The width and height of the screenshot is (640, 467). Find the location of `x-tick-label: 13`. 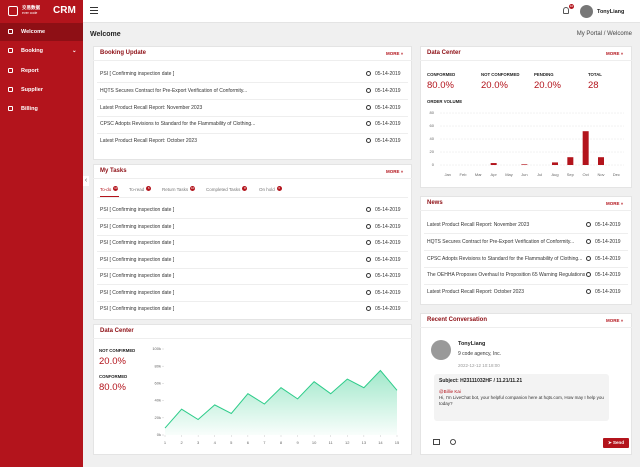

x-tick-label: 13 is located at coordinates (364, 442).